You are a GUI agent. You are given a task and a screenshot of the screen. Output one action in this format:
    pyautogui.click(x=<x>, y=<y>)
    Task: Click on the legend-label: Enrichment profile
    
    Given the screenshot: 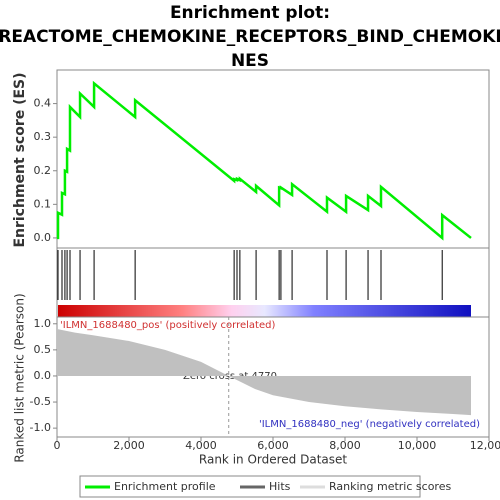 What is the action you would take?
    pyautogui.click(x=165, y=486)
    